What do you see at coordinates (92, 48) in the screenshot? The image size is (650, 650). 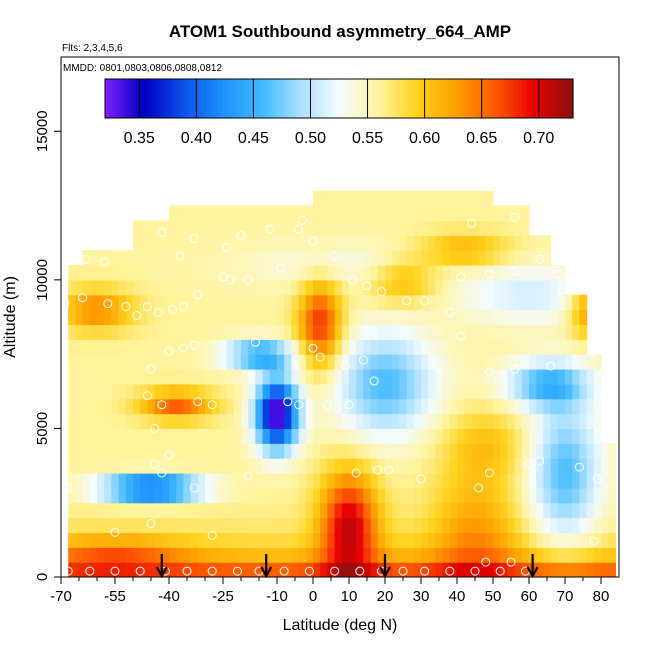 I see `flights-note: Flts: 2,3,4,5,6` at bounding box center [92, 48].